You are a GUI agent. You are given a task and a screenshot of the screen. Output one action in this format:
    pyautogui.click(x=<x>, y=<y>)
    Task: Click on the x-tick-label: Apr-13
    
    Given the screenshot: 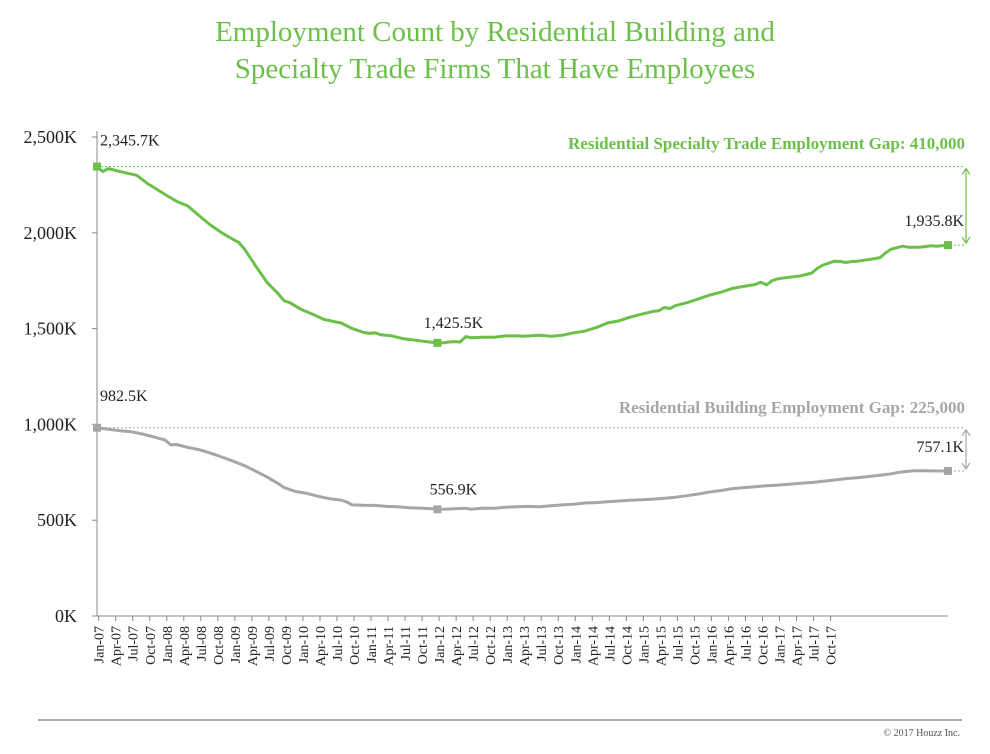 What is the action you would take?
    pyautogui.click(x=525, y=646)
    